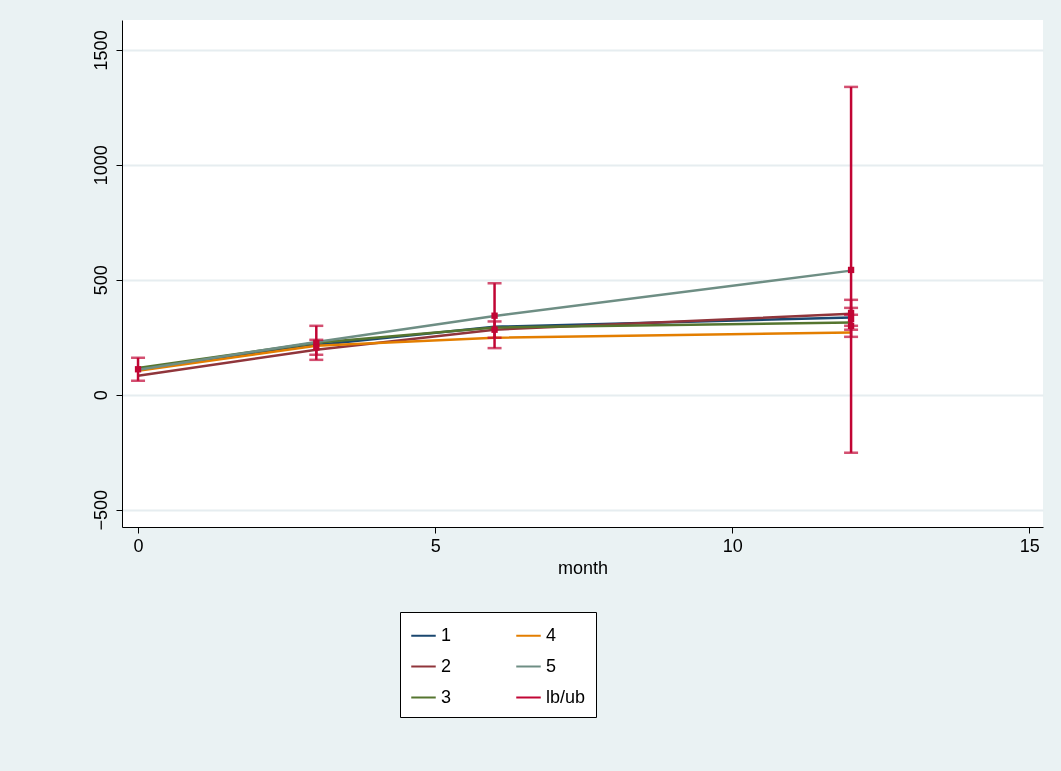  I want to click on legend-label: lb/ub, so click(566, 696).